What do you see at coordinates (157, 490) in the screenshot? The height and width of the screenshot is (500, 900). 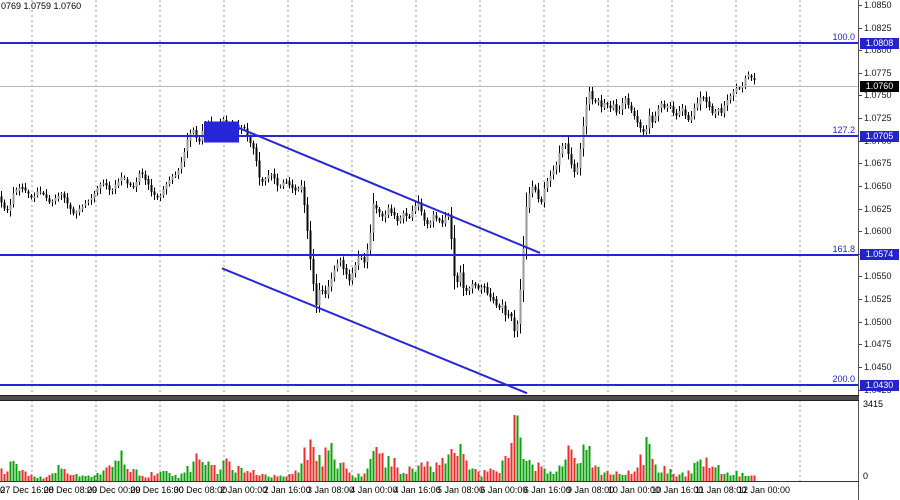 I see `date-label: 29 Dec 16:00` at bounding box center [157, 490].